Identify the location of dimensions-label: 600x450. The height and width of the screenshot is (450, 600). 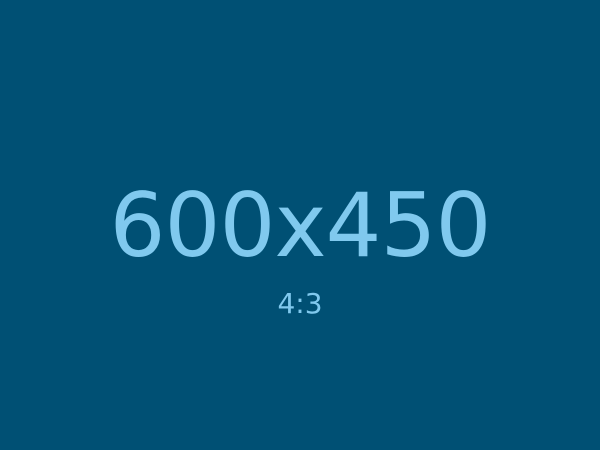
(300, 225).